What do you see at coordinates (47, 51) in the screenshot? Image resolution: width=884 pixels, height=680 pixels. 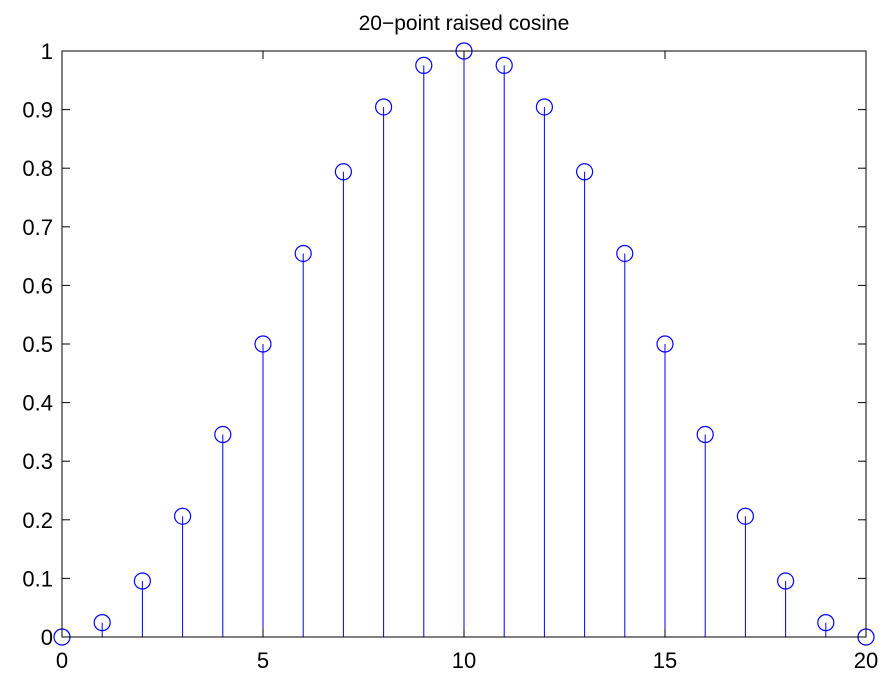 I see `y-tick-label: 1` at bounding box center [47, 51].